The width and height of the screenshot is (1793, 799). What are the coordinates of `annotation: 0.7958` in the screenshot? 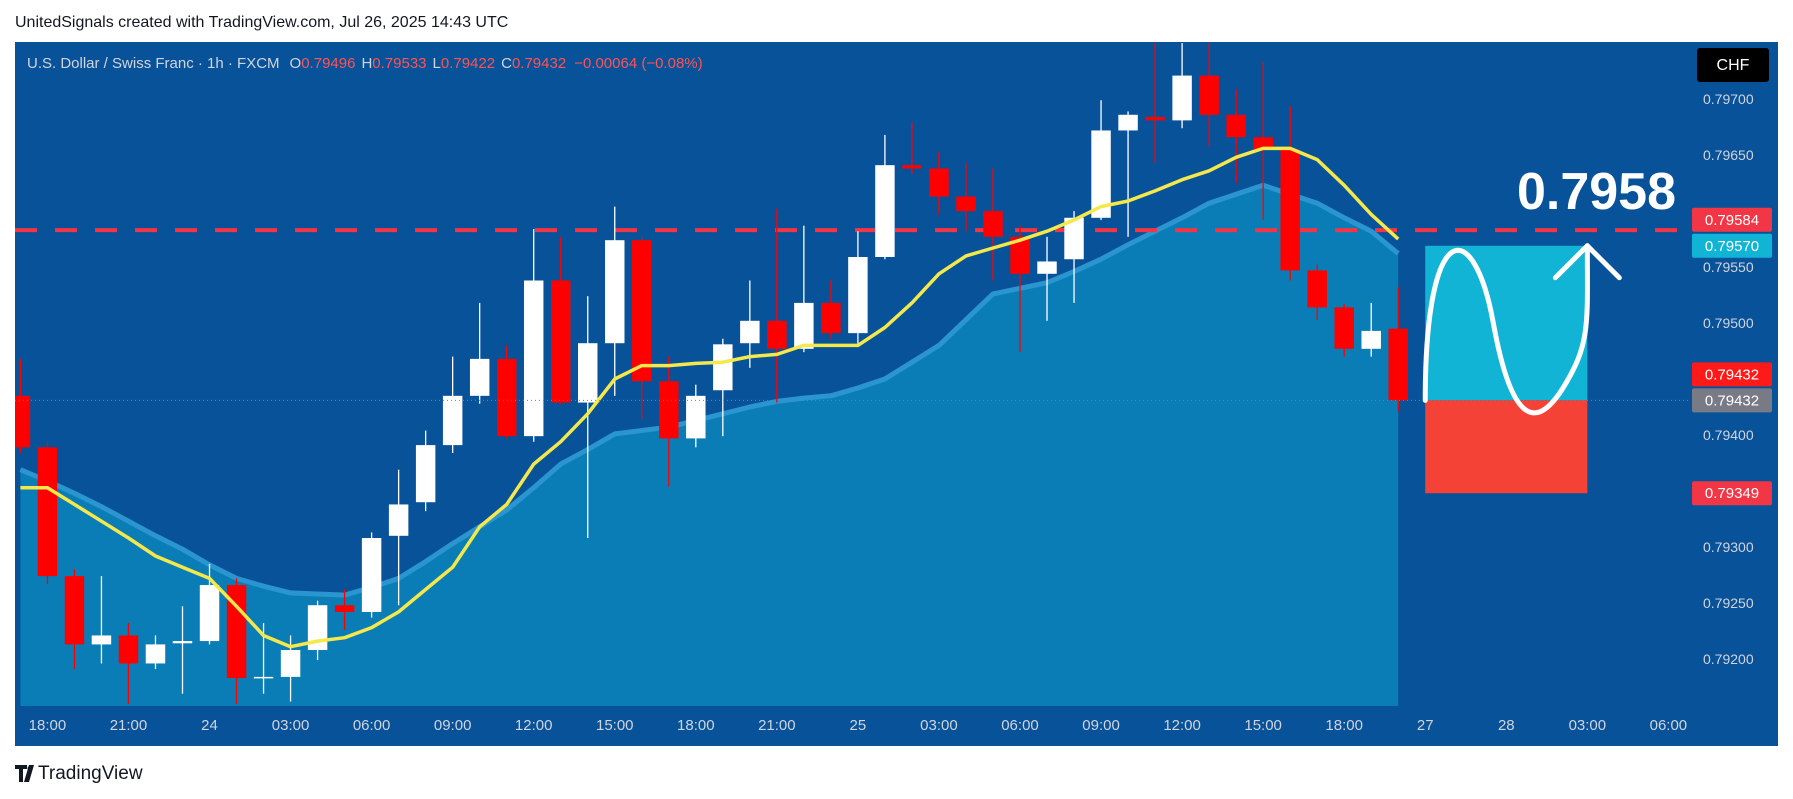 It's located at (1596, 192).